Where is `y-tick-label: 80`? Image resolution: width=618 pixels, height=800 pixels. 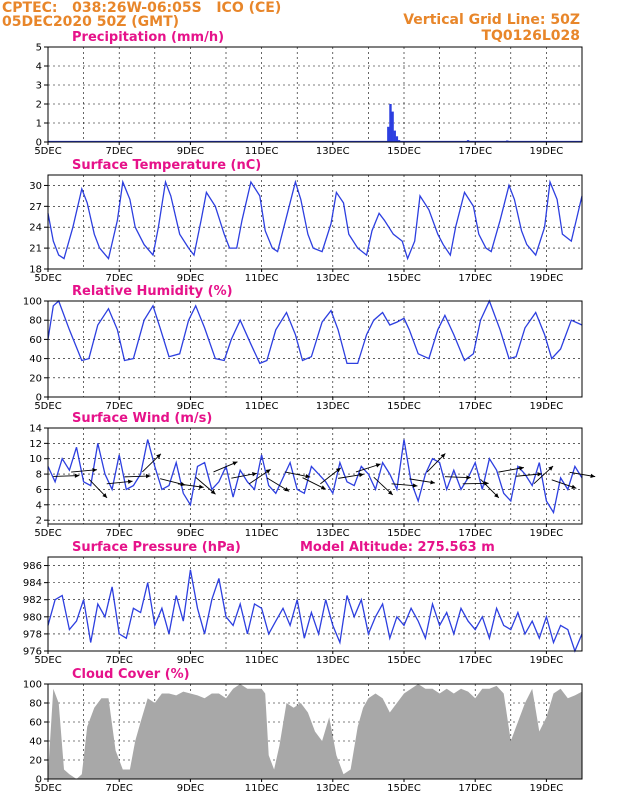 y-tick-label: 80 is located at coordinates (35, 704).